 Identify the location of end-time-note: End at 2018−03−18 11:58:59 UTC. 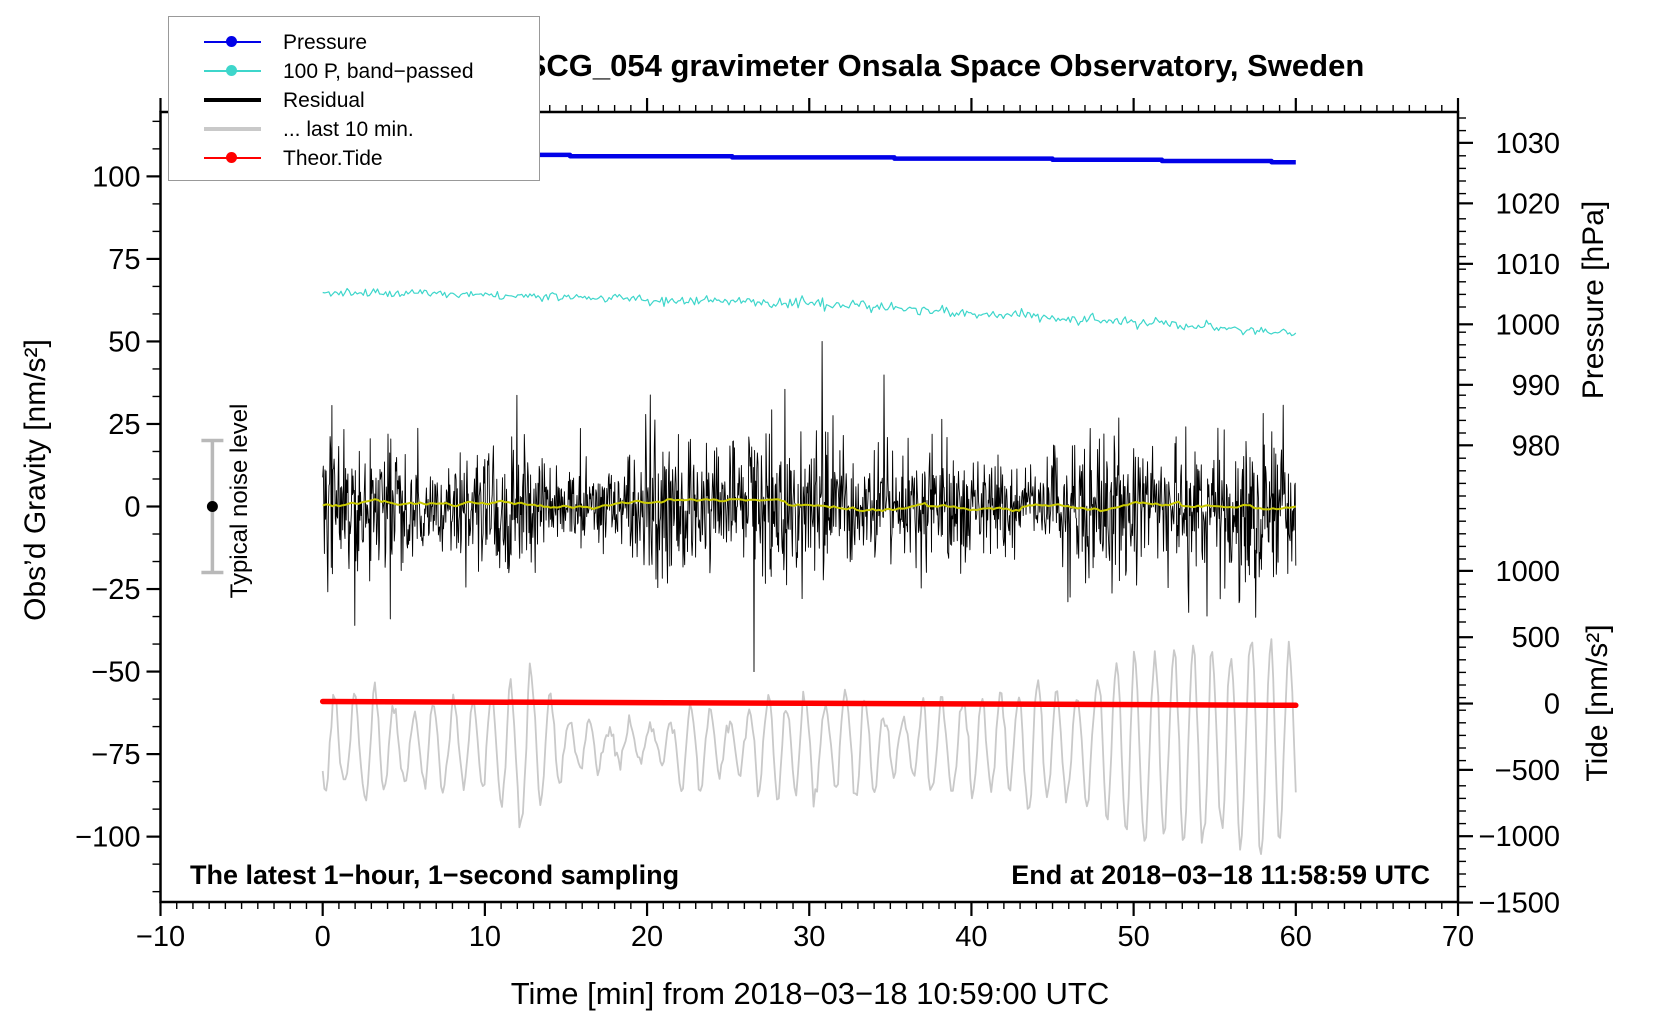
(1220, 875).